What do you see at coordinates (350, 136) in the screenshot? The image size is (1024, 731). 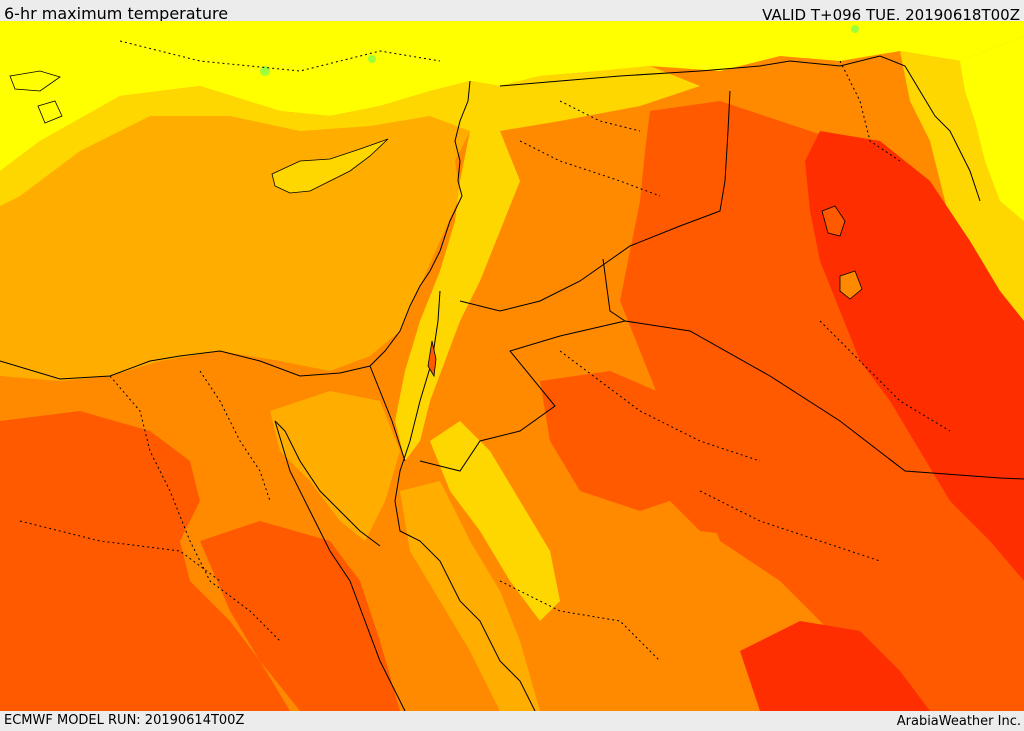 I see `field-gold-north` at bounding box center [350, 136].